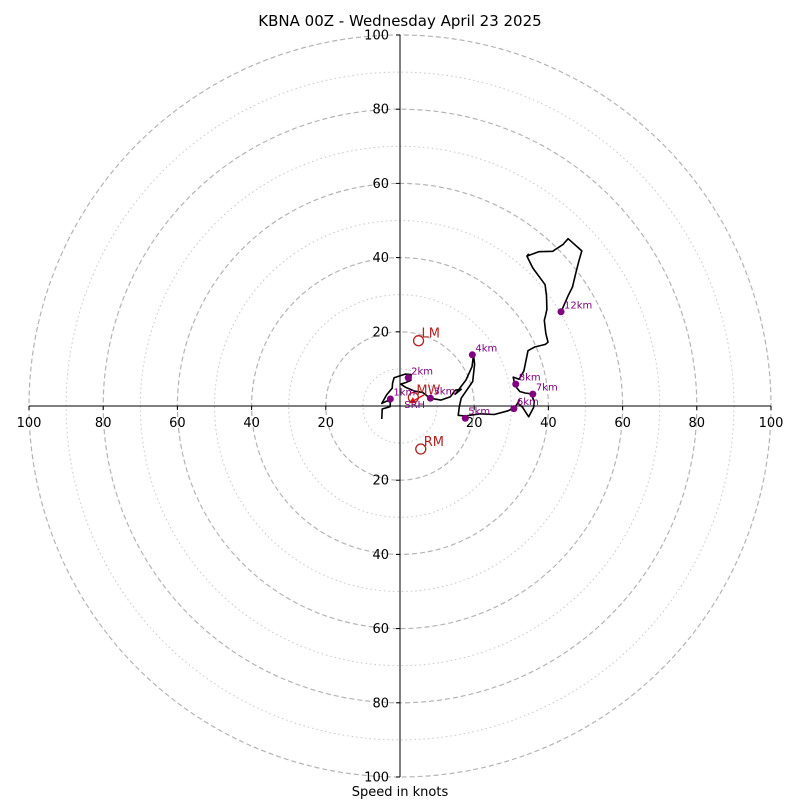 The width and height of the screenshot is (800, 800). I want to click on height-point-label: 7km, so click(547, 388).